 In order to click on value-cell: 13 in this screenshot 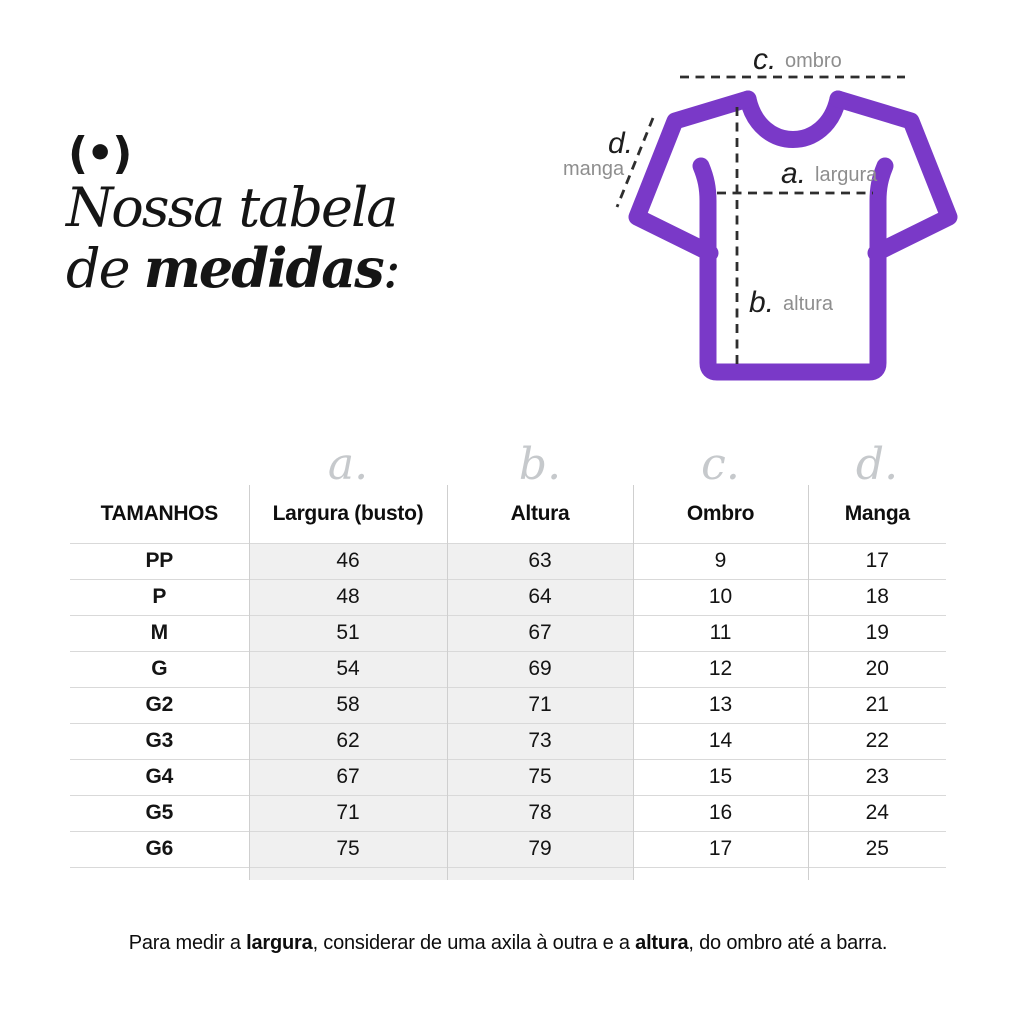, I will do `click(720, 704)`.